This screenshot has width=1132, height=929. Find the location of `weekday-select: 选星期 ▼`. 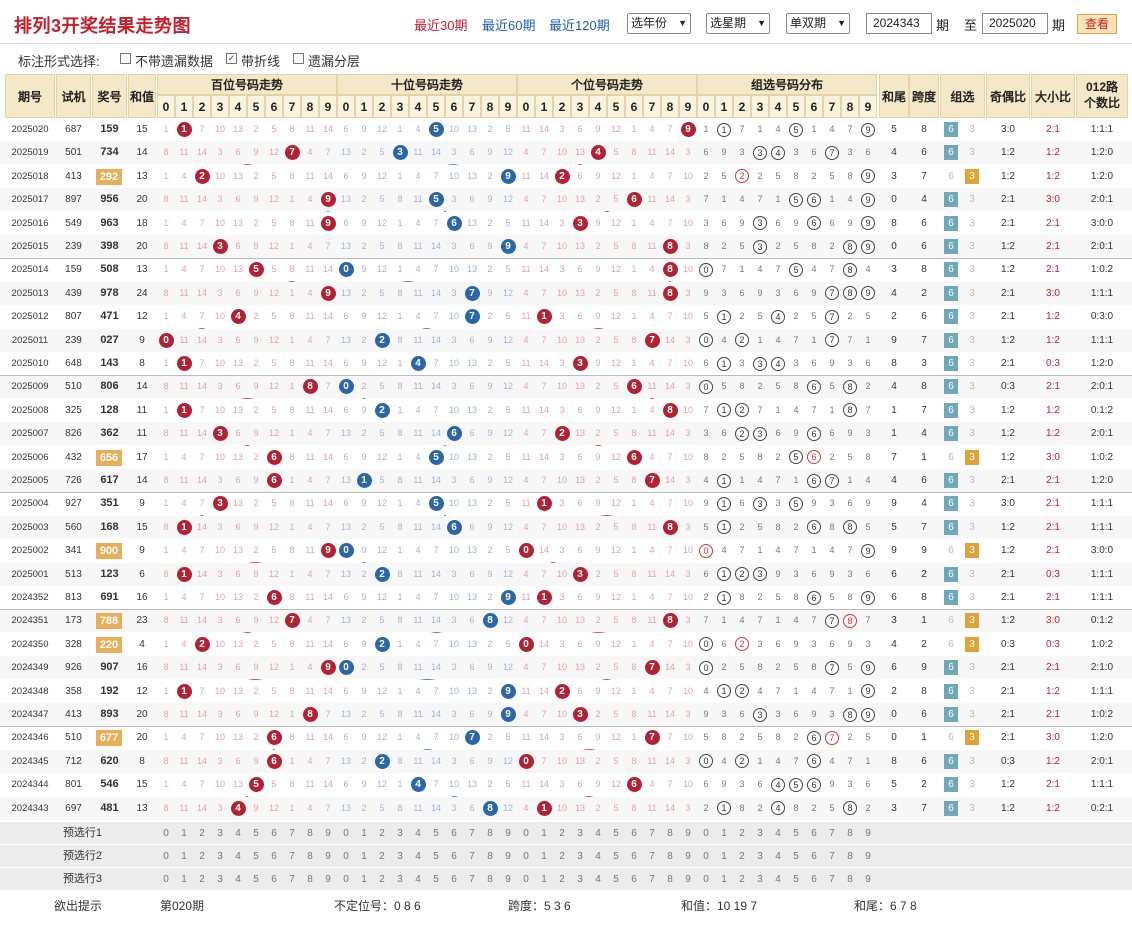

weekday-select: 选星期 ▼ is located at coordinates (738, 23).